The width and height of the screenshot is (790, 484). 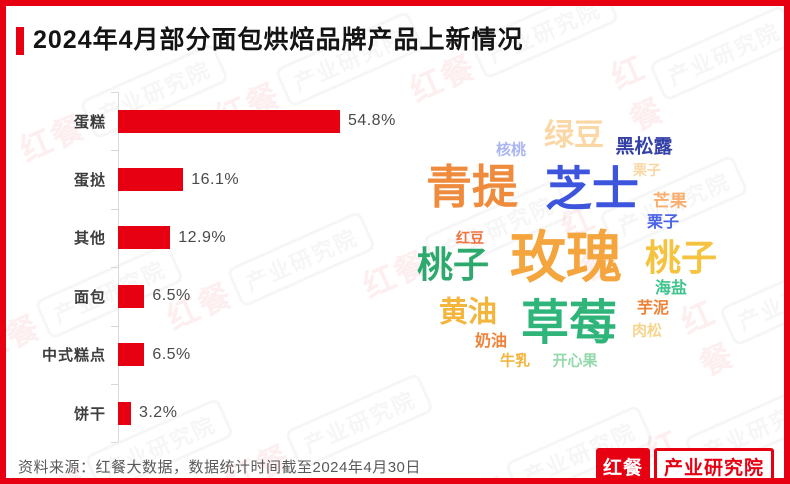 What do you see at coordinates (491, 341) in the screenshot?
I see `cloud-word: 奶油` at bounding box center [491, 341].